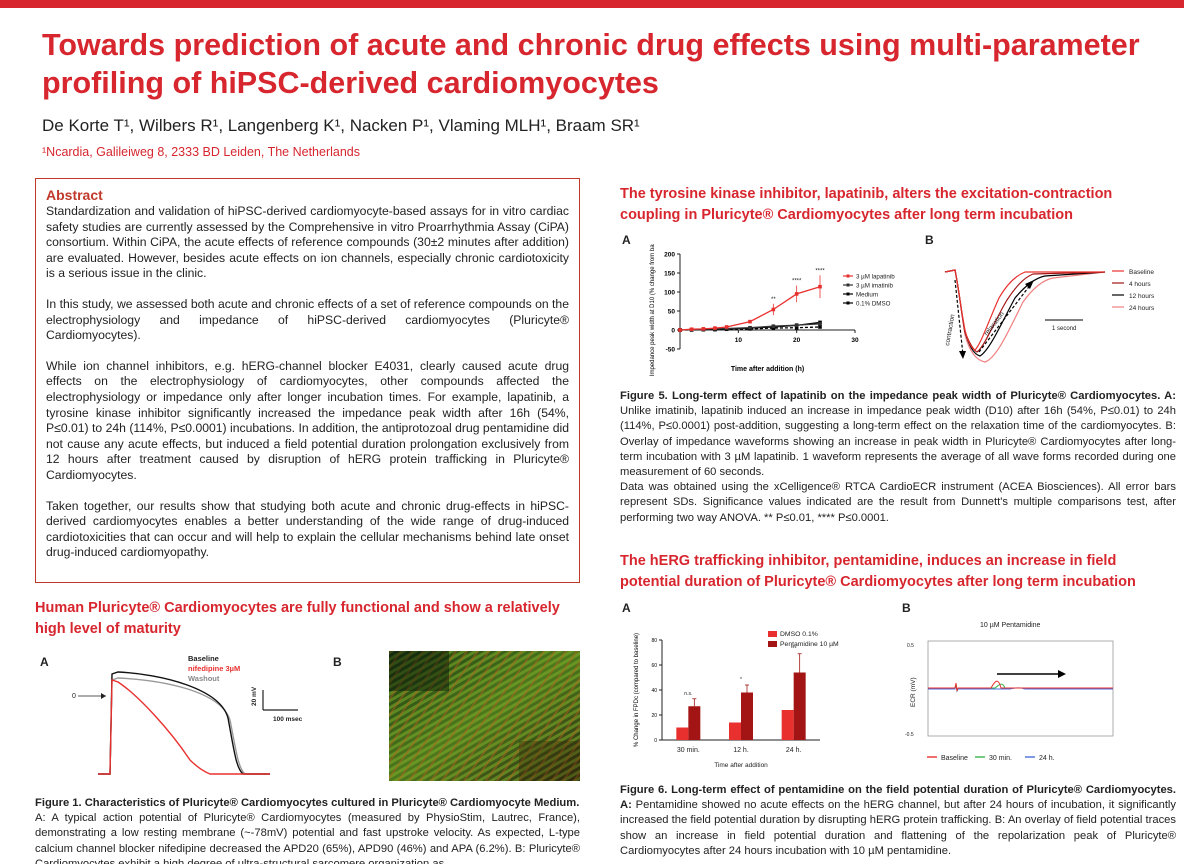 This screenshot has height=864, width=1200. Describe the element at coordinates (654, 716) in the screenshot. I see `pent-ytick-label: 20` at that location.